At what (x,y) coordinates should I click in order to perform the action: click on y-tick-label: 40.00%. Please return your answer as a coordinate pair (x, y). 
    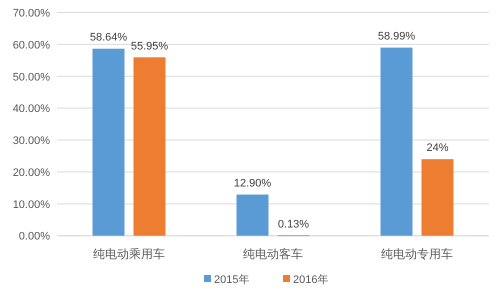
    Looking at the image, I should click on (31, 109).